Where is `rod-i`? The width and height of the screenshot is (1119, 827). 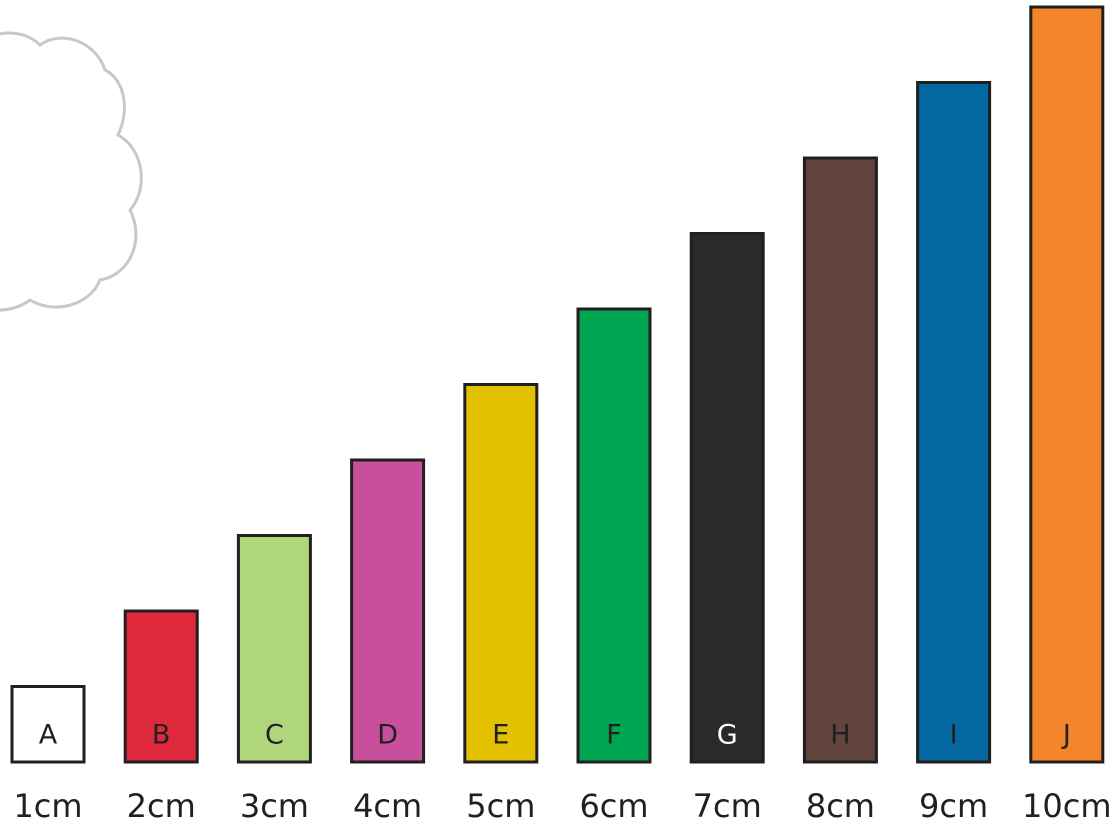 rod-i is located at coordinates (954, 422).